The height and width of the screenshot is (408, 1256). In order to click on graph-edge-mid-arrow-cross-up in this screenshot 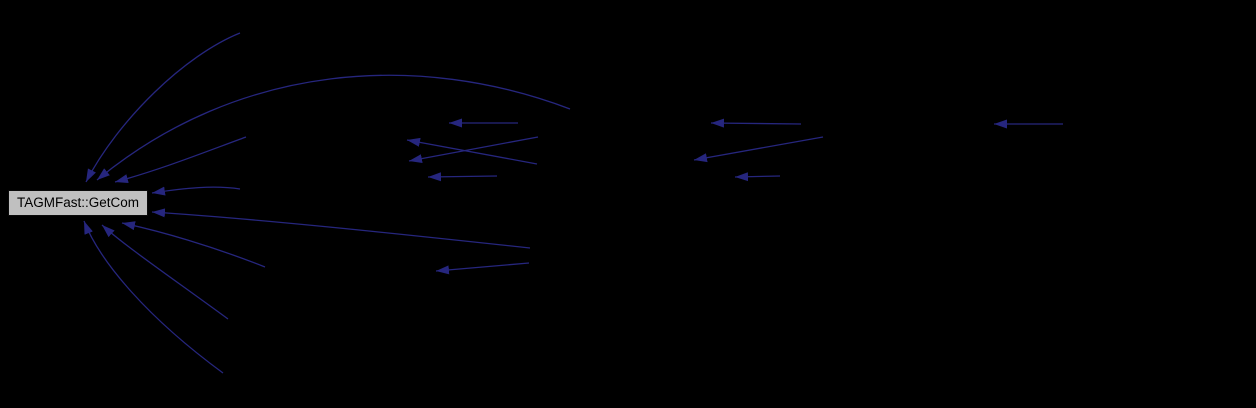, I will do `click(473, 150)`.